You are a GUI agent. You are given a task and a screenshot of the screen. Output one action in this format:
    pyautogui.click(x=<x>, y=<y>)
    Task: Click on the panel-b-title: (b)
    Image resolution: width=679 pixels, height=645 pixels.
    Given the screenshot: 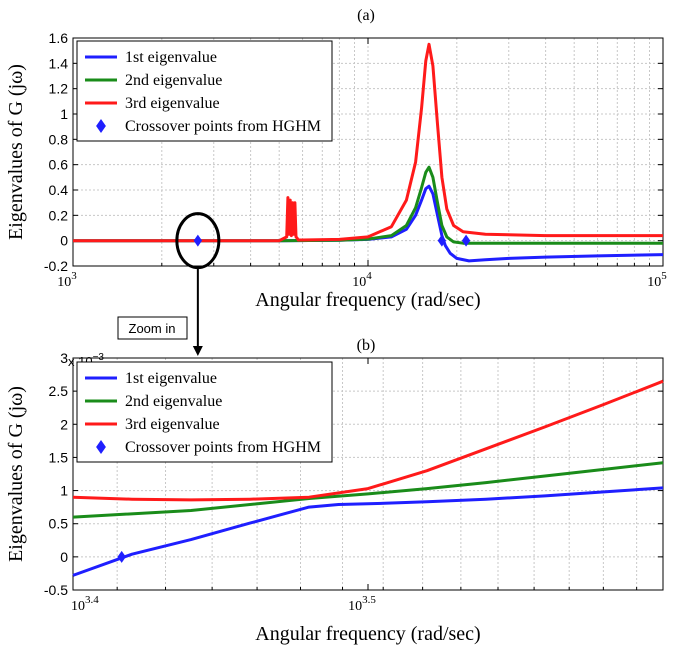 What is the action you would take?
    pyautogui.click(x=366, y=345)
    